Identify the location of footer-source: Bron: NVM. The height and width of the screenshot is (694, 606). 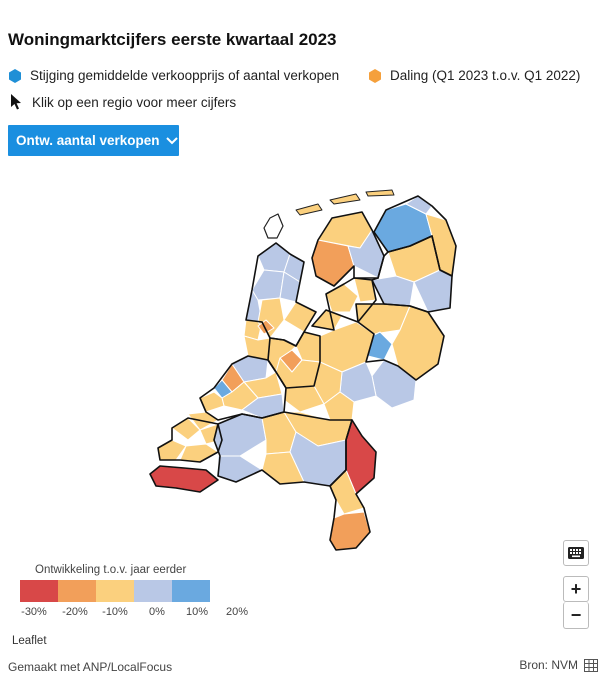
(558, 665).